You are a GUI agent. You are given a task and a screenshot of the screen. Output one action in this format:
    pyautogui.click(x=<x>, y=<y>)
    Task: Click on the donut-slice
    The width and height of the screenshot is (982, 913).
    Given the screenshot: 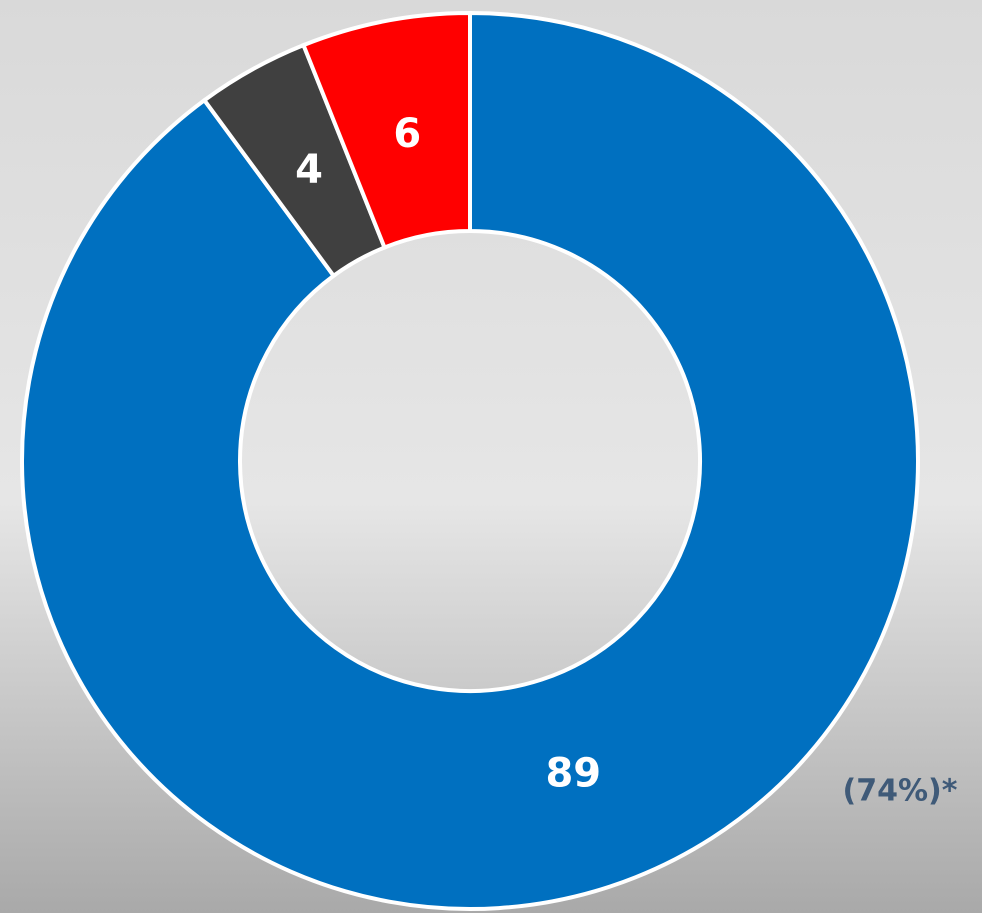 What is the action you would take?
    pyautogui.click(x=386, y=130)
    